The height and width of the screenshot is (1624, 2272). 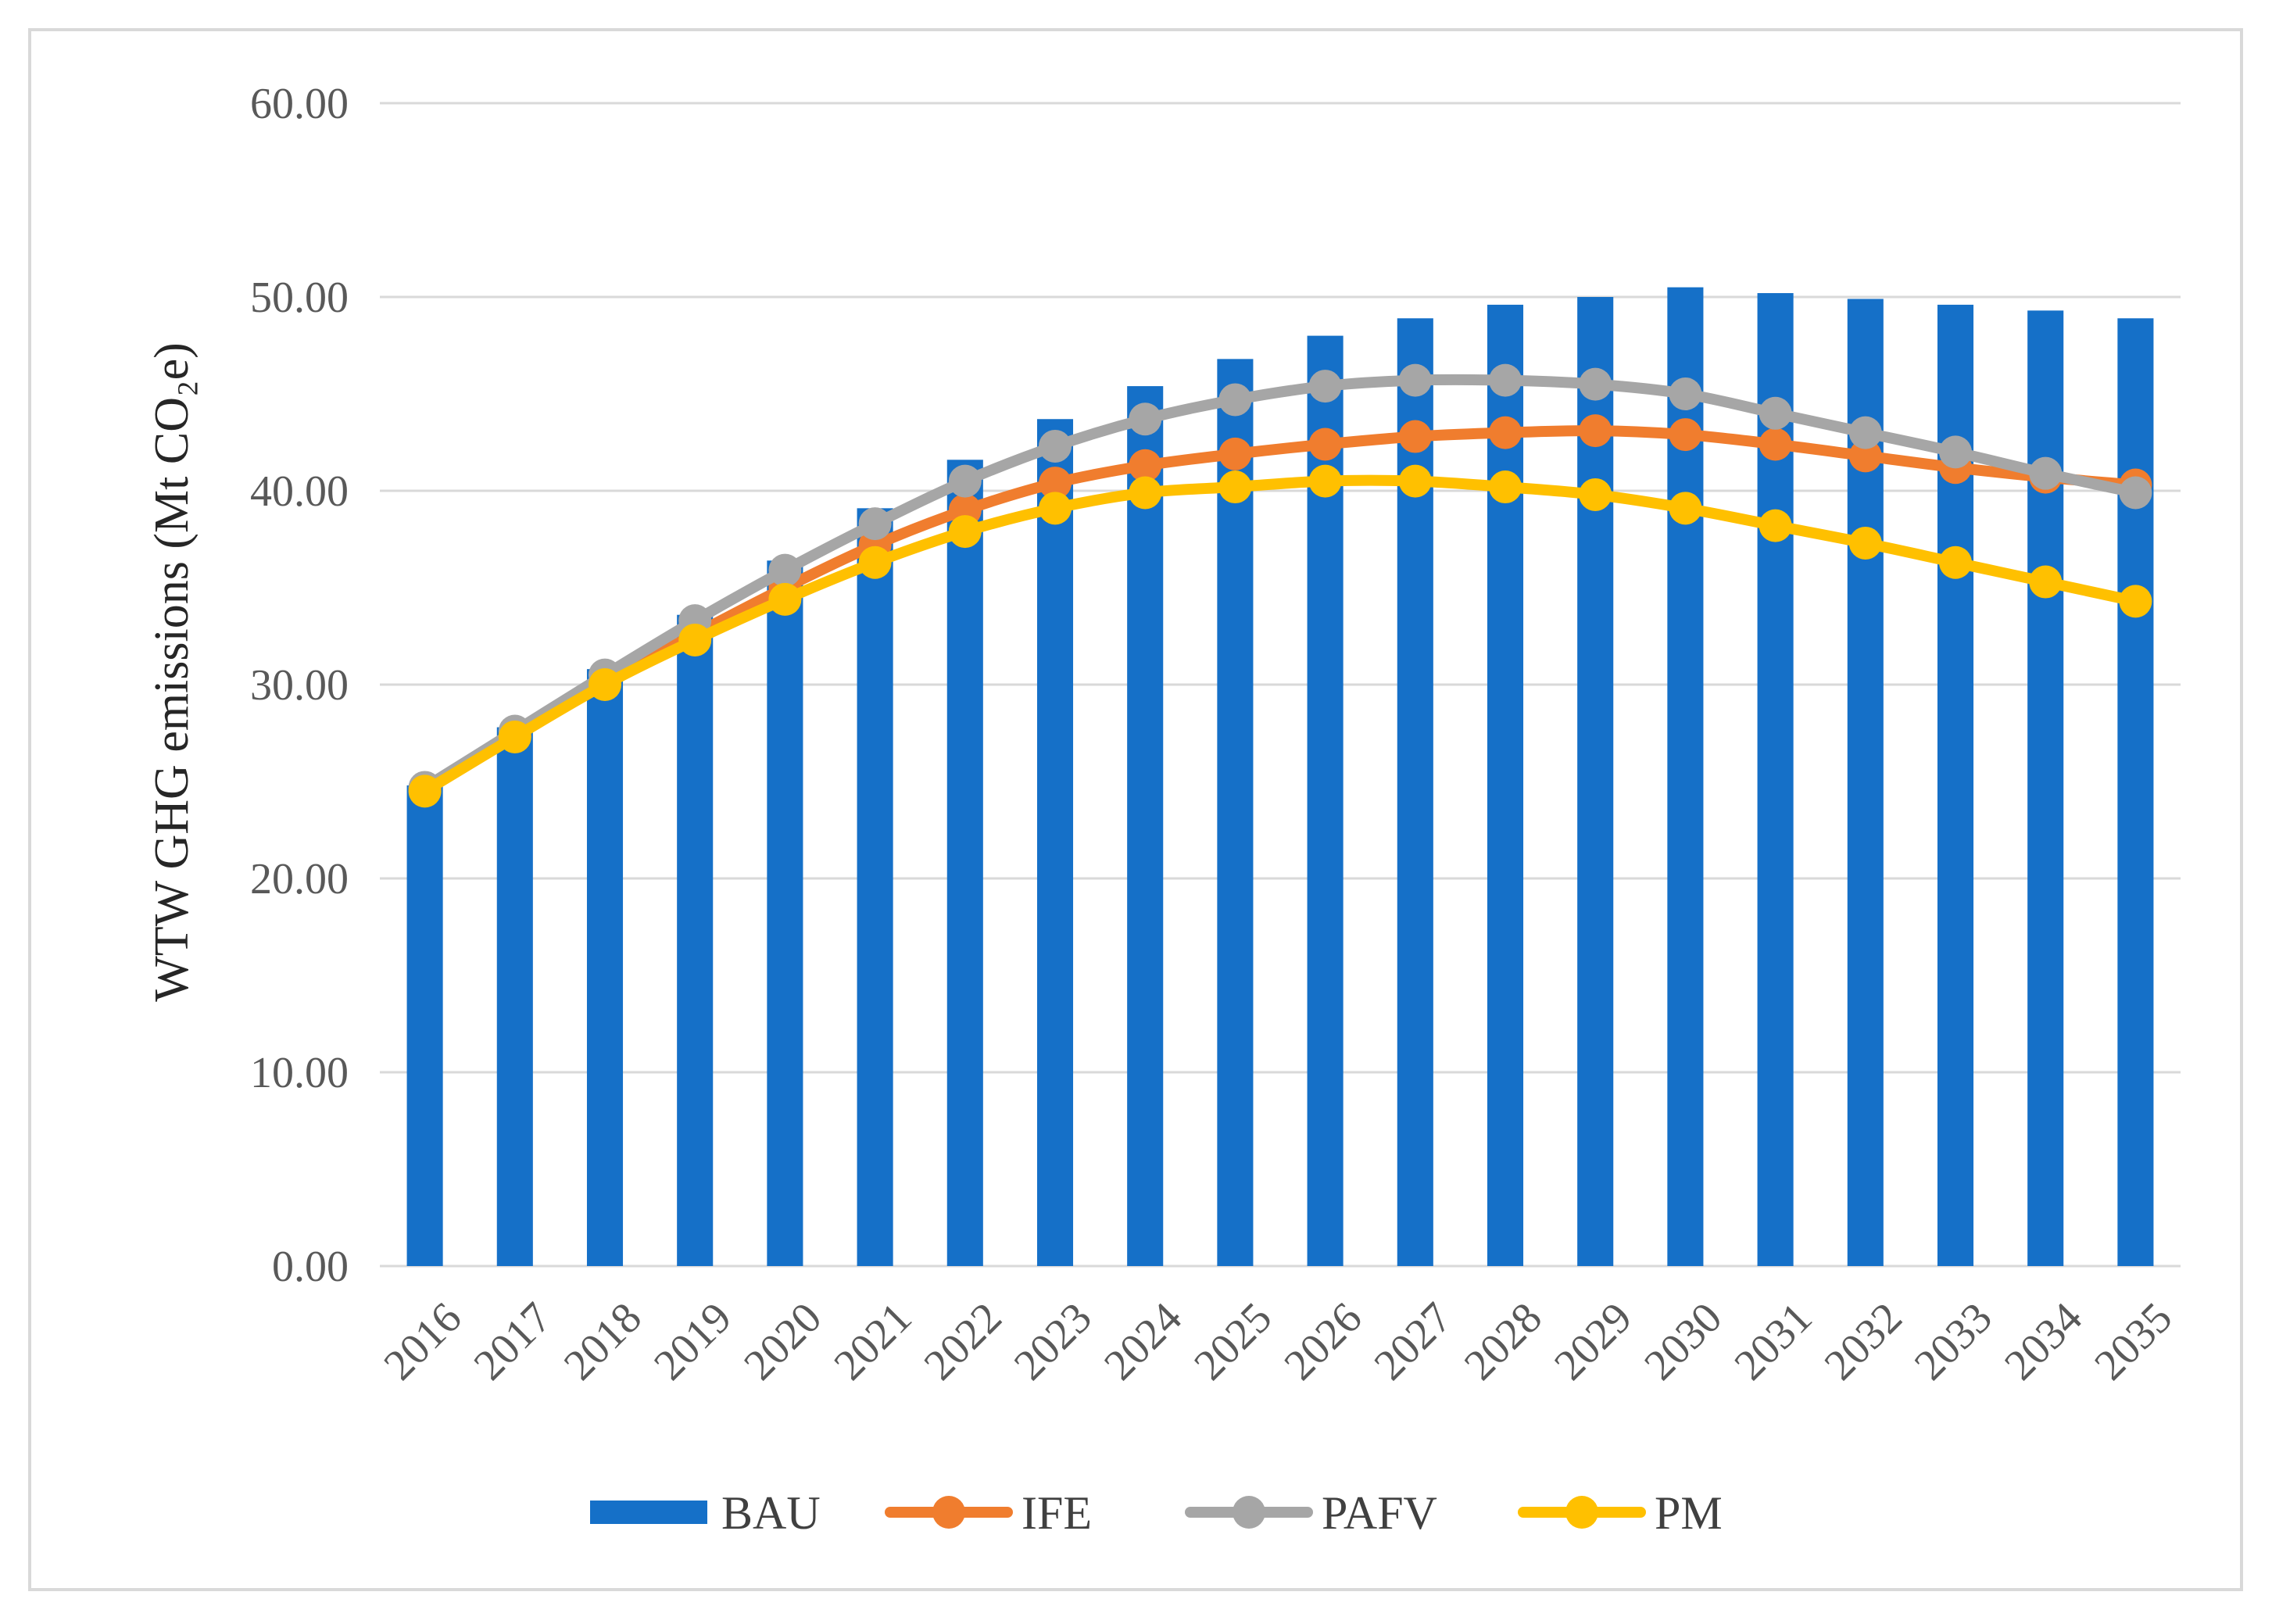 I want to click on x-tick-label: 2024, so click(x=1143, y=1341).